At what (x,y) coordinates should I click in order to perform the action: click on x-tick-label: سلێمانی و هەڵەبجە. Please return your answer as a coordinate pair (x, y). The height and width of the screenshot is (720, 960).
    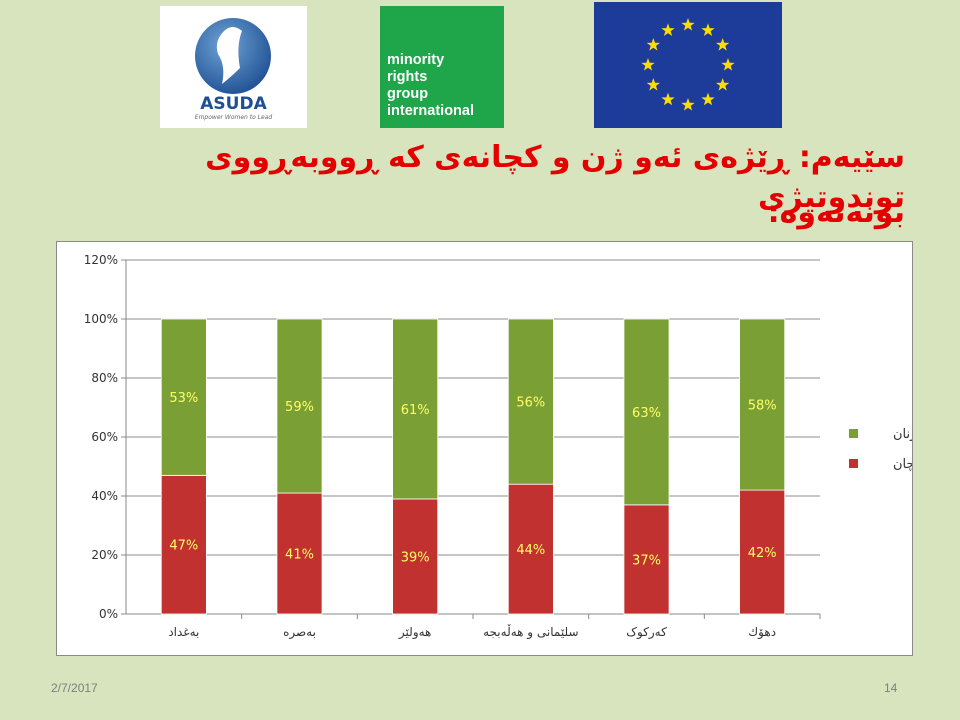
    Looking at the image, I should click on (530, 632).